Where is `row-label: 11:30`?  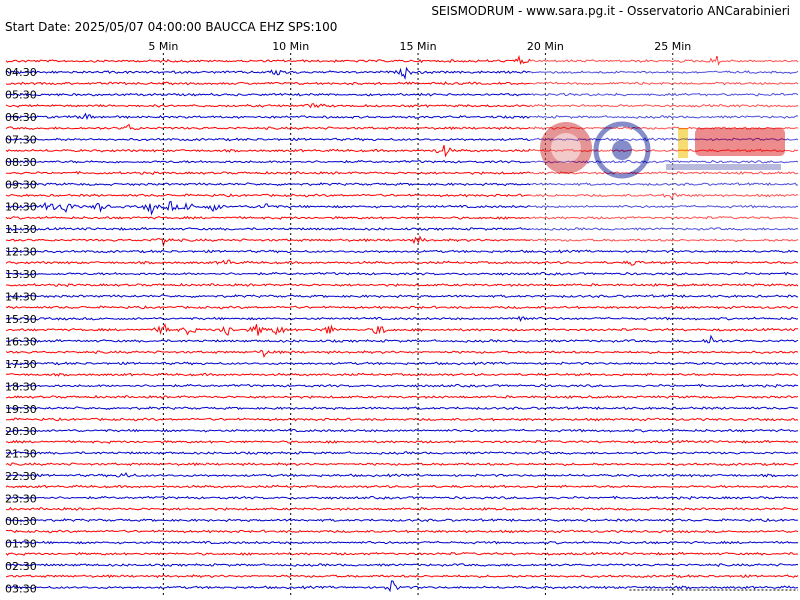
row-label: 11:30 is located at coordinates (21, 229).